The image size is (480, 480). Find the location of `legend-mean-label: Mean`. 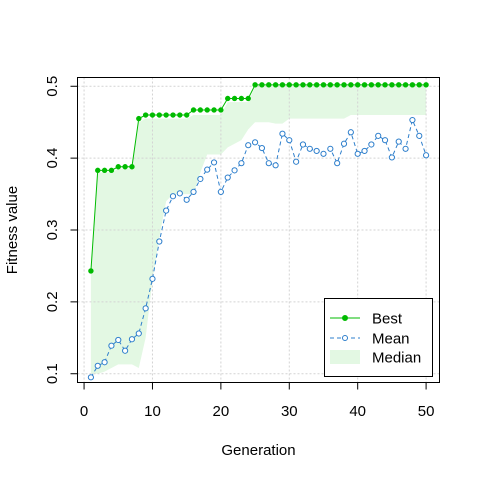

legend-mean-label: Mean is located at coordinates (391, 339).